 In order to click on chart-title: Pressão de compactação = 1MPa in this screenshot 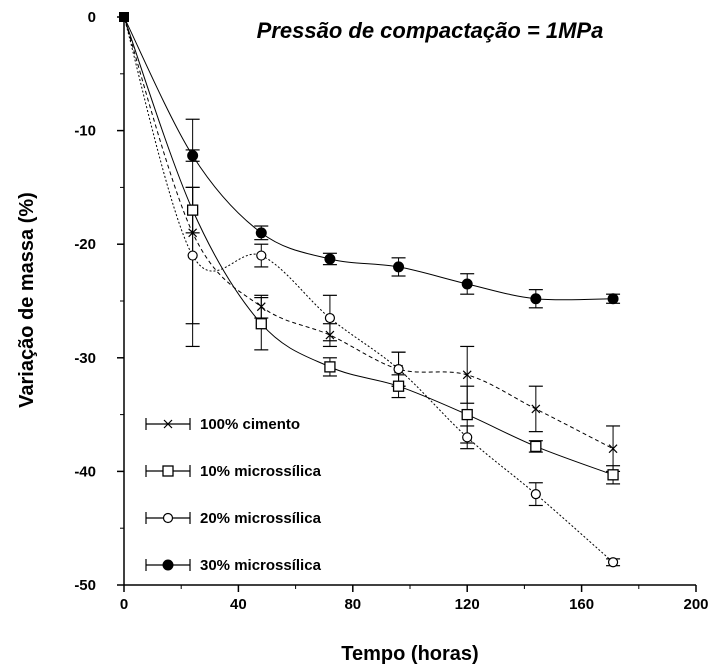, I will do `click(430, 30)`.